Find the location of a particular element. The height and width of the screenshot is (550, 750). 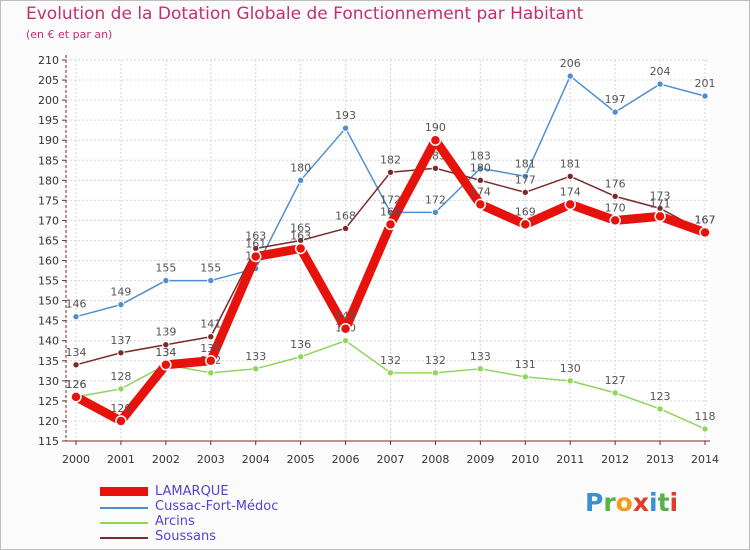

legend-label-cussac-fort-medoc: Cussac-Fort-Médoc is located at coordinates (217, 506).